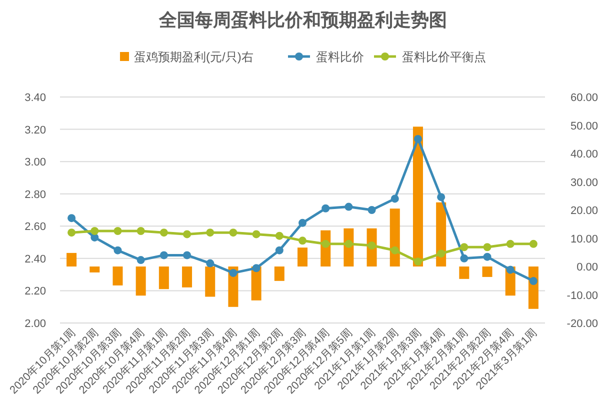 The height and width of the screenshot is (413, 606). I want to click on y-tick-label: 2.00, so click(35, 324).